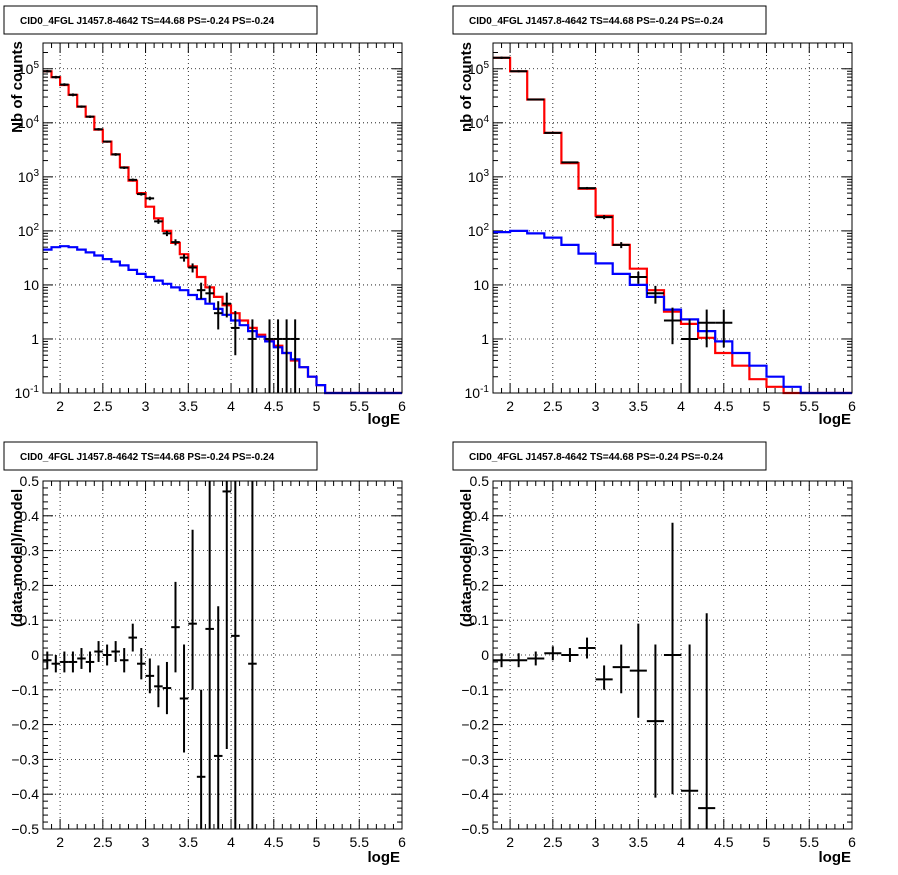 The width and height of the screenshot is (898, 875). I want to click on y-tick-label: −0.4, so click(25, 794).